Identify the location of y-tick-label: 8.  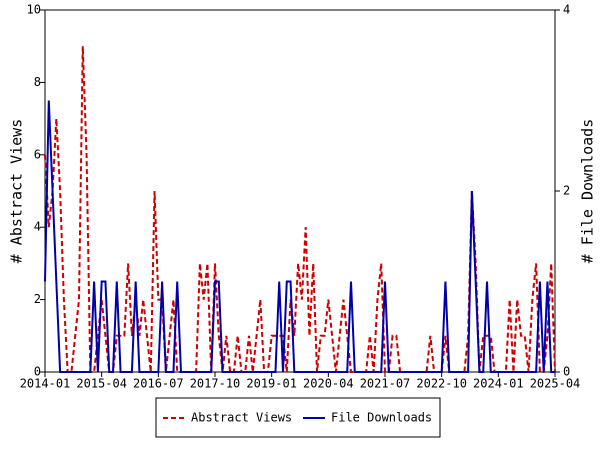
(37, 82).